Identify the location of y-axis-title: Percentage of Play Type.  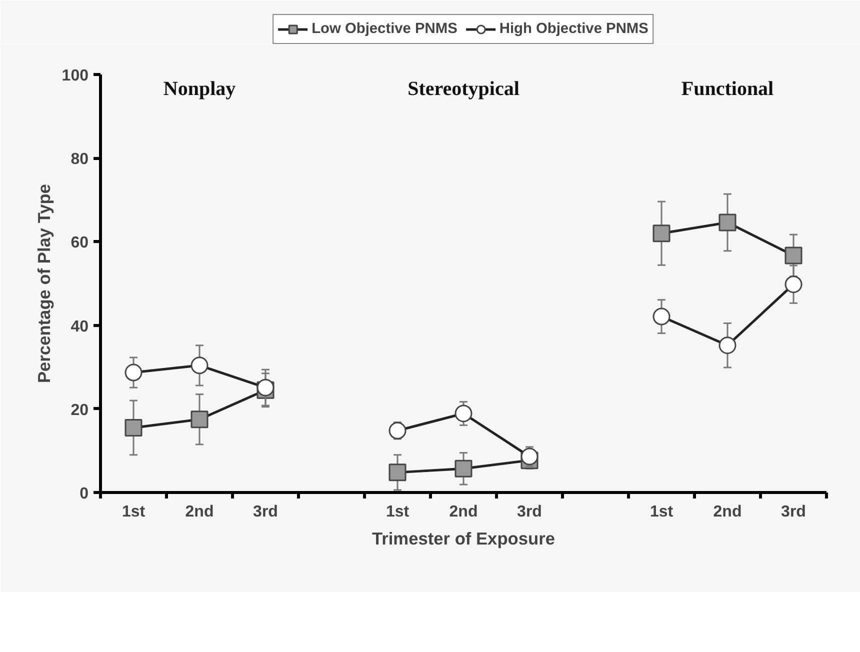
(44, 284).